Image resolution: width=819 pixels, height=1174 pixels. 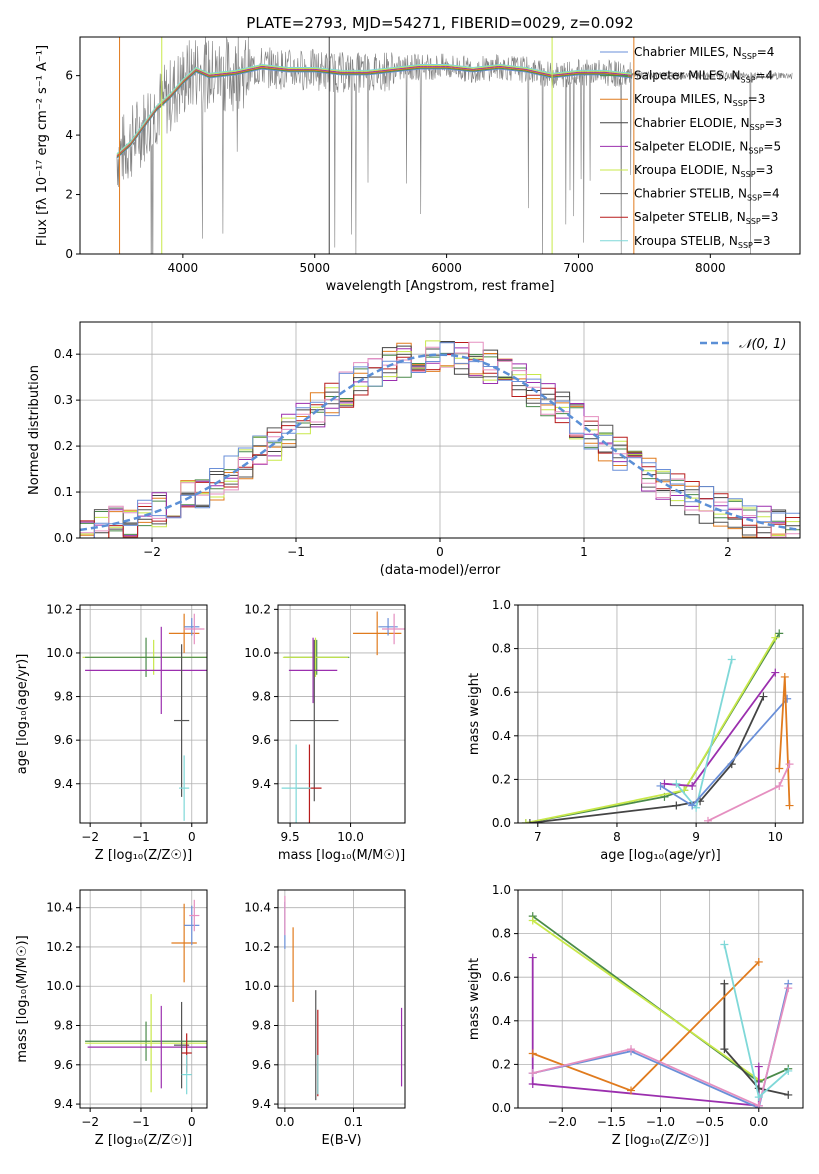 I want to click on x-tick-label: 8, so click(x=617, y=837).